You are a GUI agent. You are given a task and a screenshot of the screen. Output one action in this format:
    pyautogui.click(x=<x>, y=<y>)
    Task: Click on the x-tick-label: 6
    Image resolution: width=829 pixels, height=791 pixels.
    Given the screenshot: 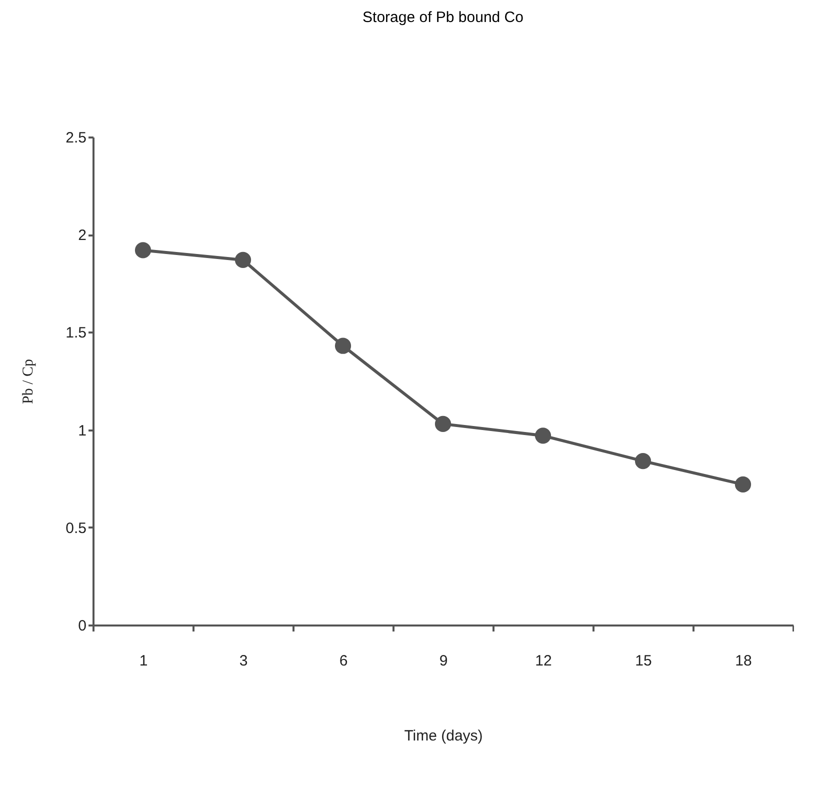 What is the action you would take?
    pyautogui.click(x=343, y=661)
    